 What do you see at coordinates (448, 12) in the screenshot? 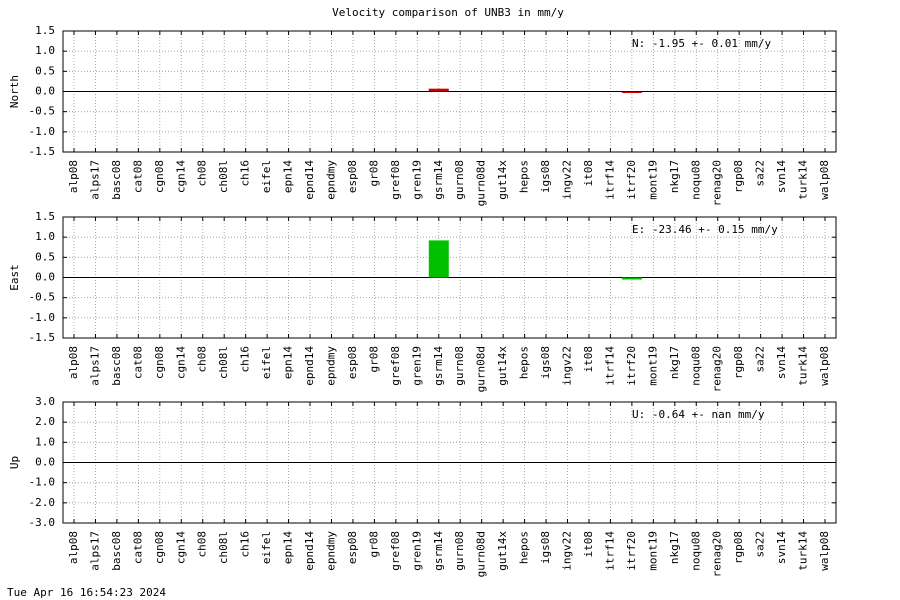
I see `page-title: Velocity comparison of UNB3 in mm/y` at bounding box center [448, 12].